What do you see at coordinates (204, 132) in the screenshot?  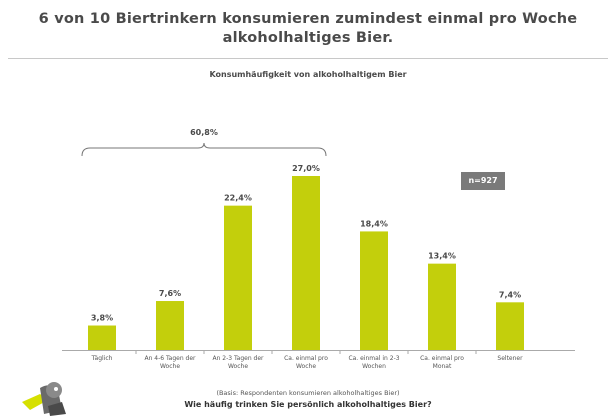 I see `group-bracket-label: 60,8%` at bounding box center [204, 132].